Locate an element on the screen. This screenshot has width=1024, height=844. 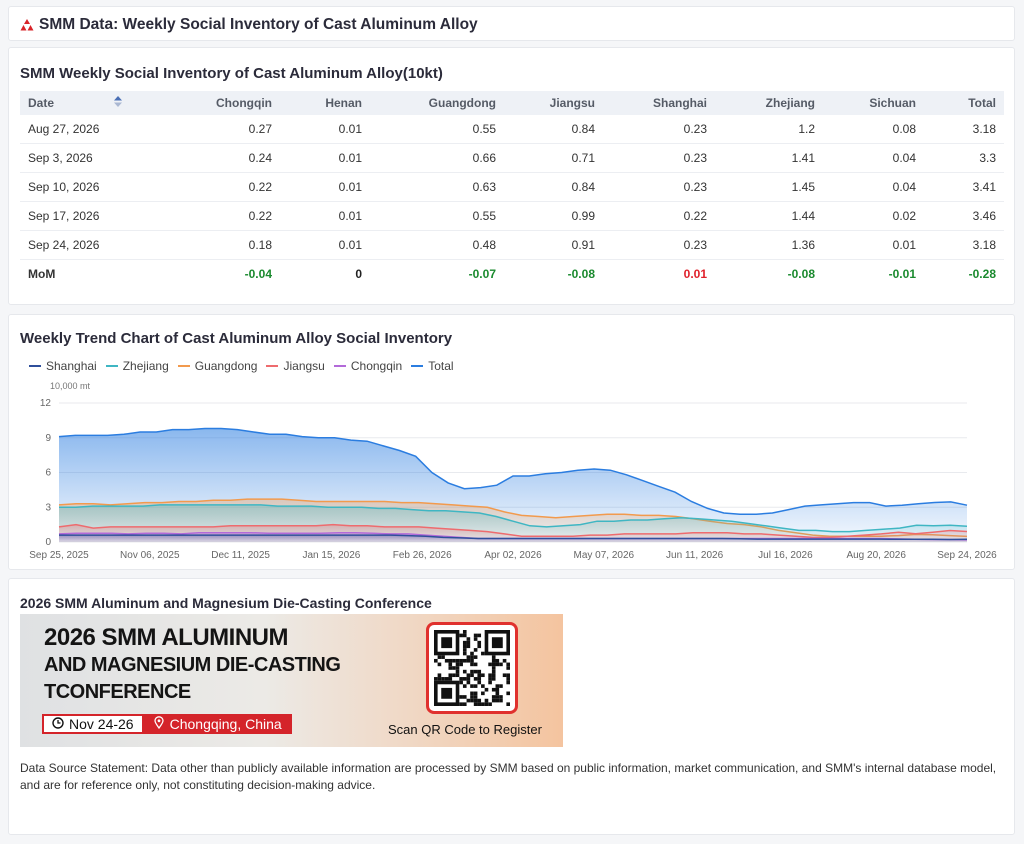
table-cell: 0.04 is located at coordinates (873, 187).